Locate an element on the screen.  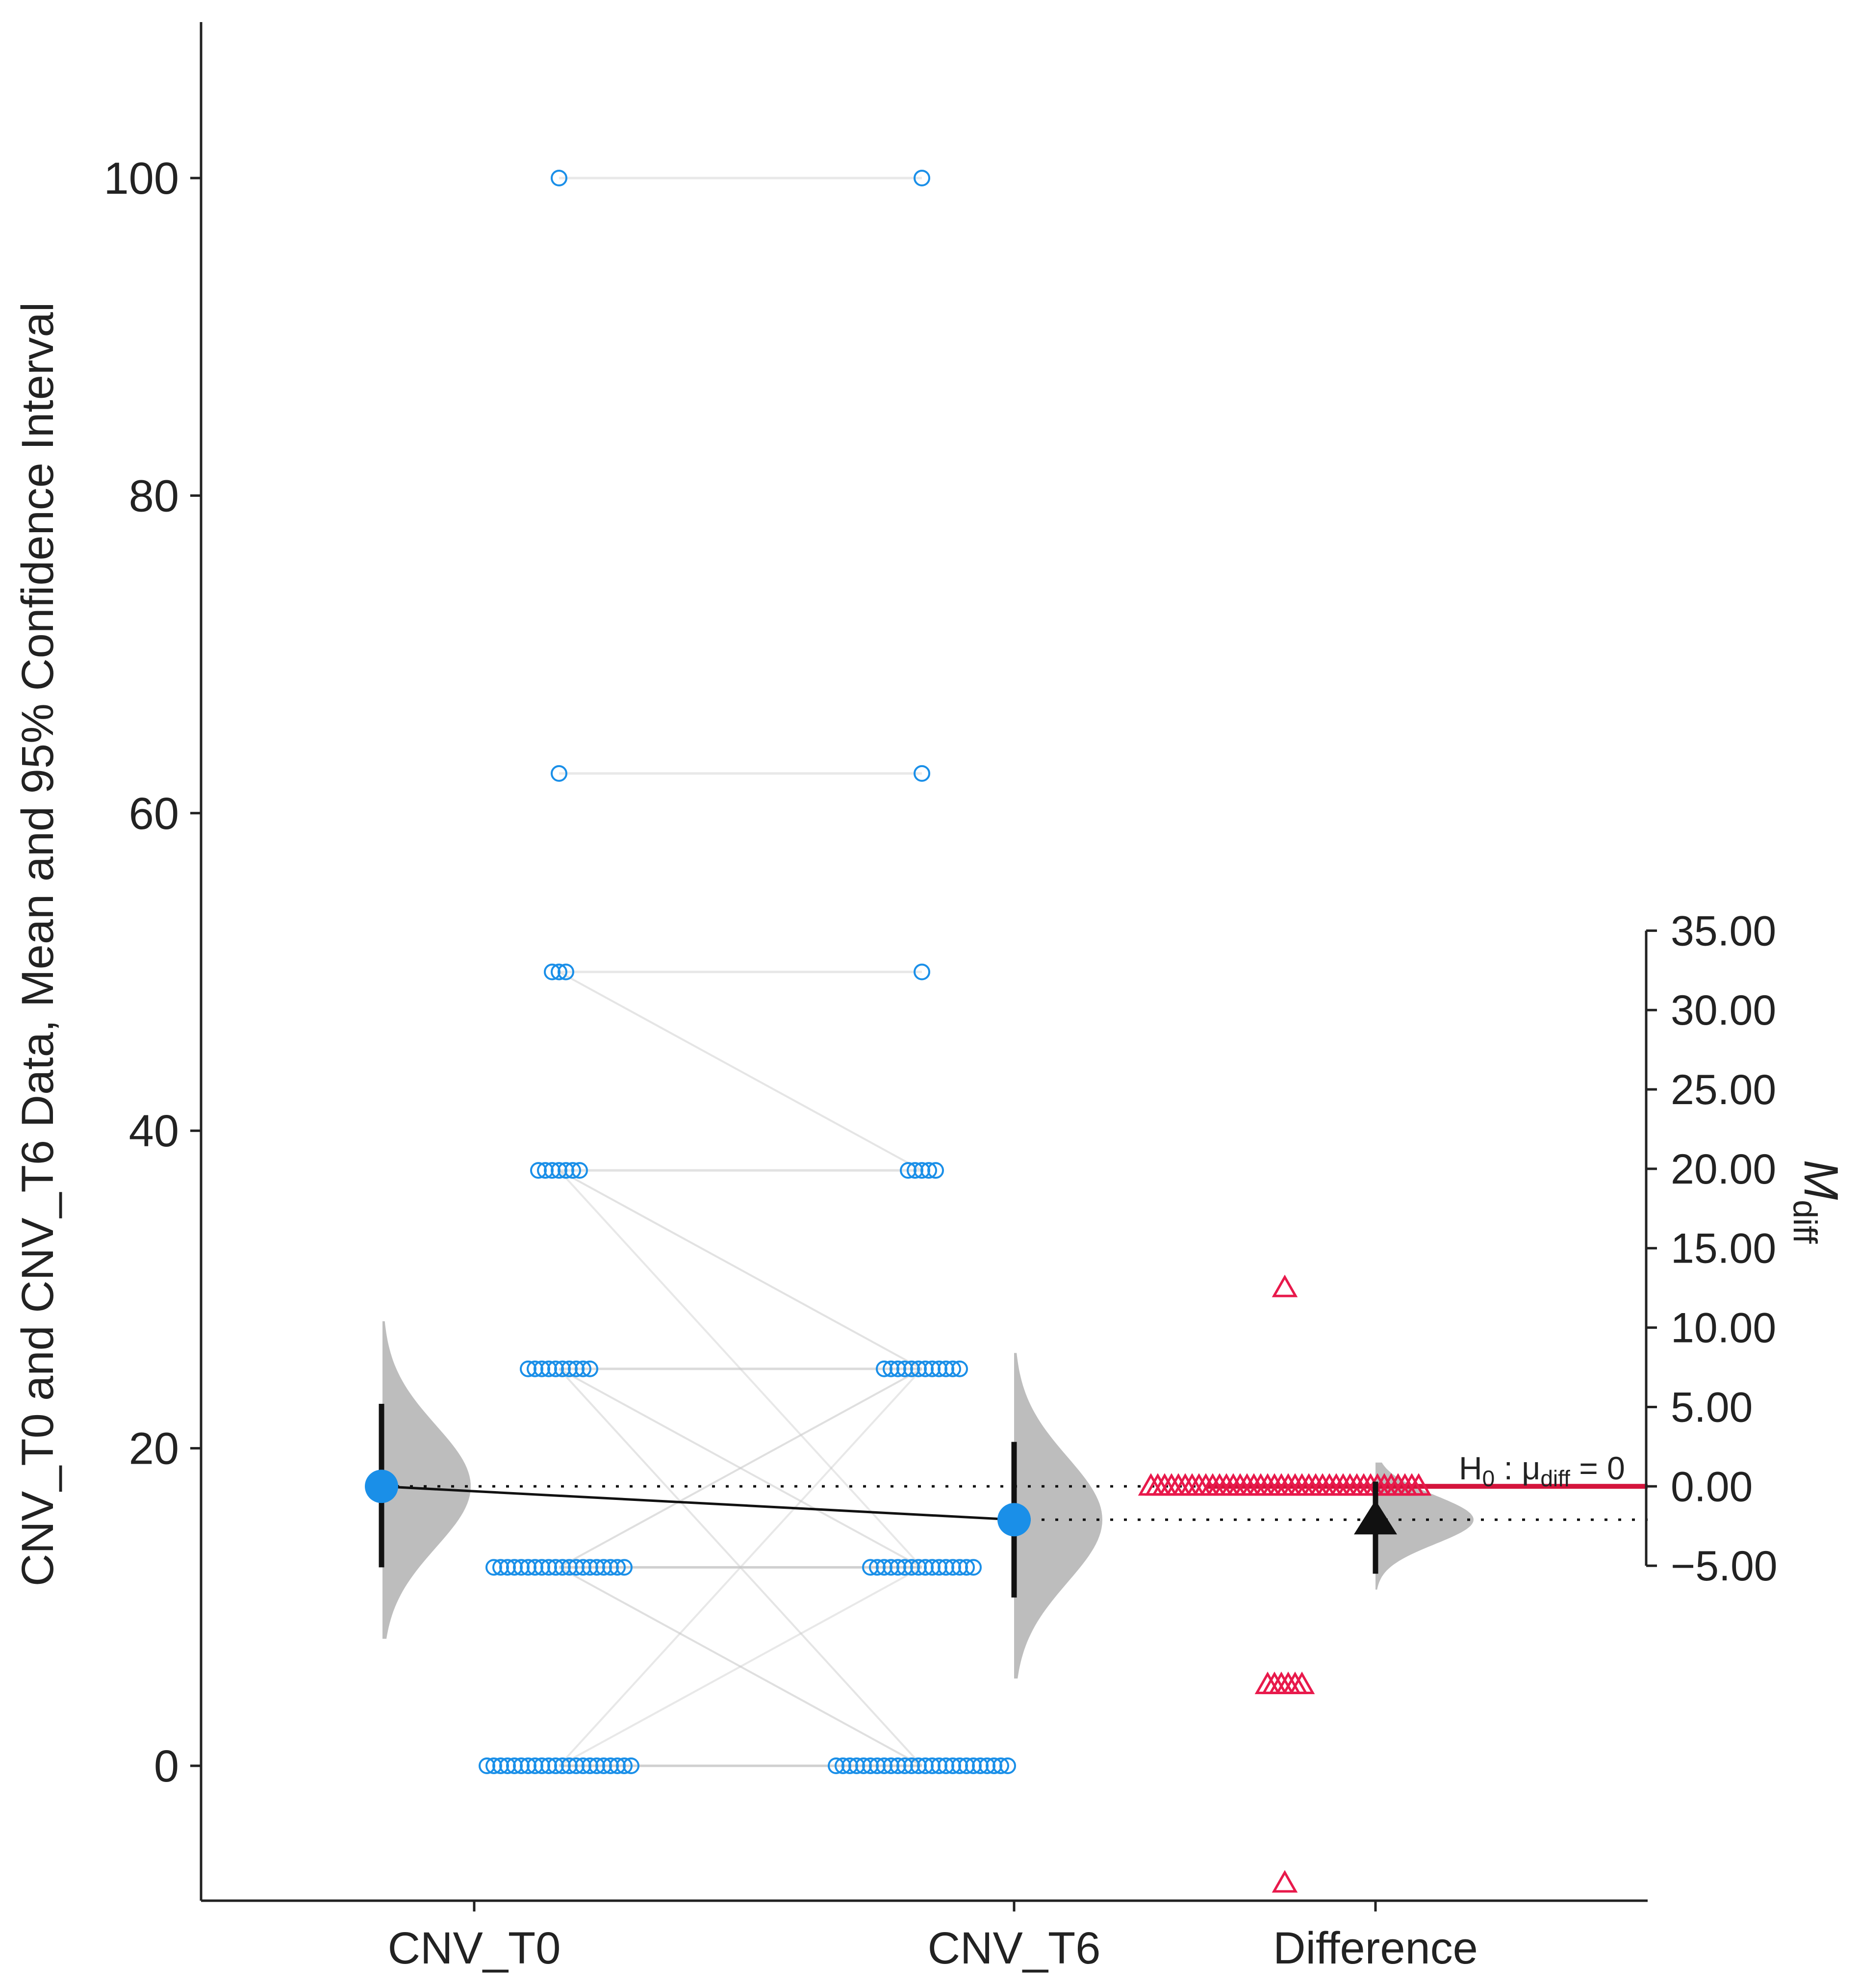
difference-axis-label: Mdiff is located at coordinates (1817, 1201).